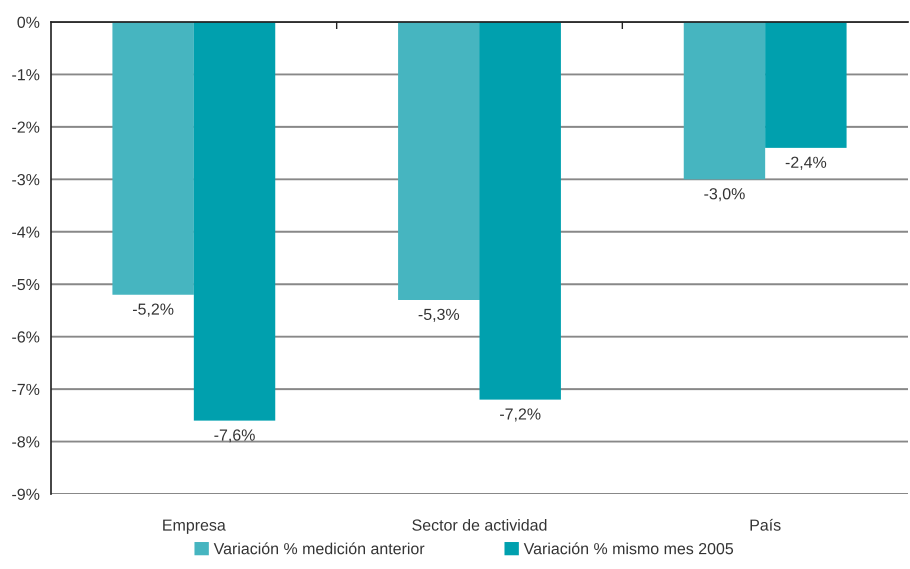 The image size is (910, 569). What do you see at coordinates (234, 436) in the screenshot?
I see `data-label: -7,6%` at bounding box center [234, 436].